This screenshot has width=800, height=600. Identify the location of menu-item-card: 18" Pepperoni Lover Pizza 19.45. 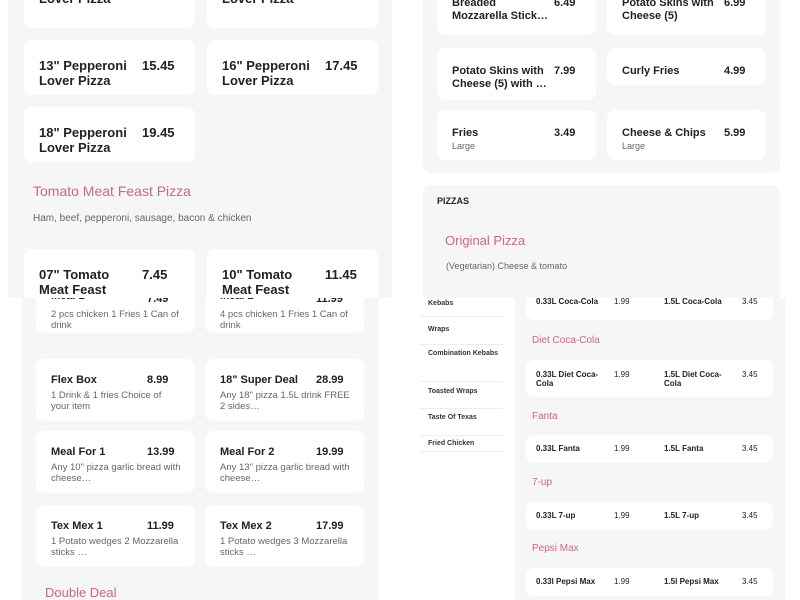
(109, 134).